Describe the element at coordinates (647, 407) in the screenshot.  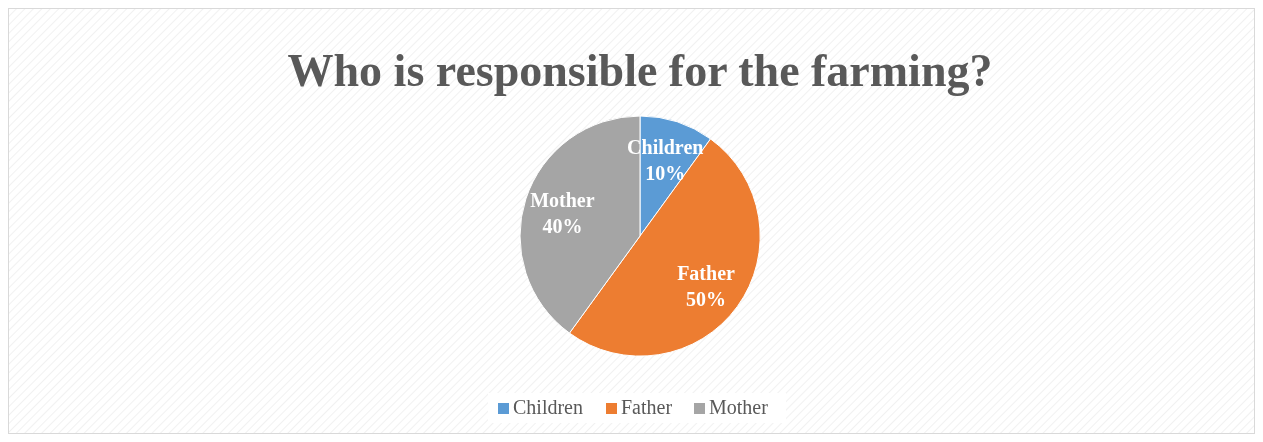
I see `legend-label: Father` at that location.